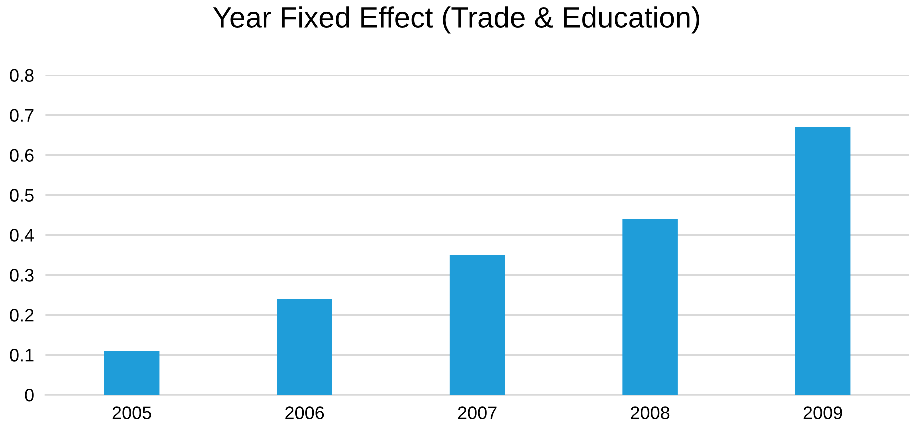  What do you see at coordinates (22, 155) in the screenshot?
I see `y-tick-label: 0.6` at bounding box center [22, 155].